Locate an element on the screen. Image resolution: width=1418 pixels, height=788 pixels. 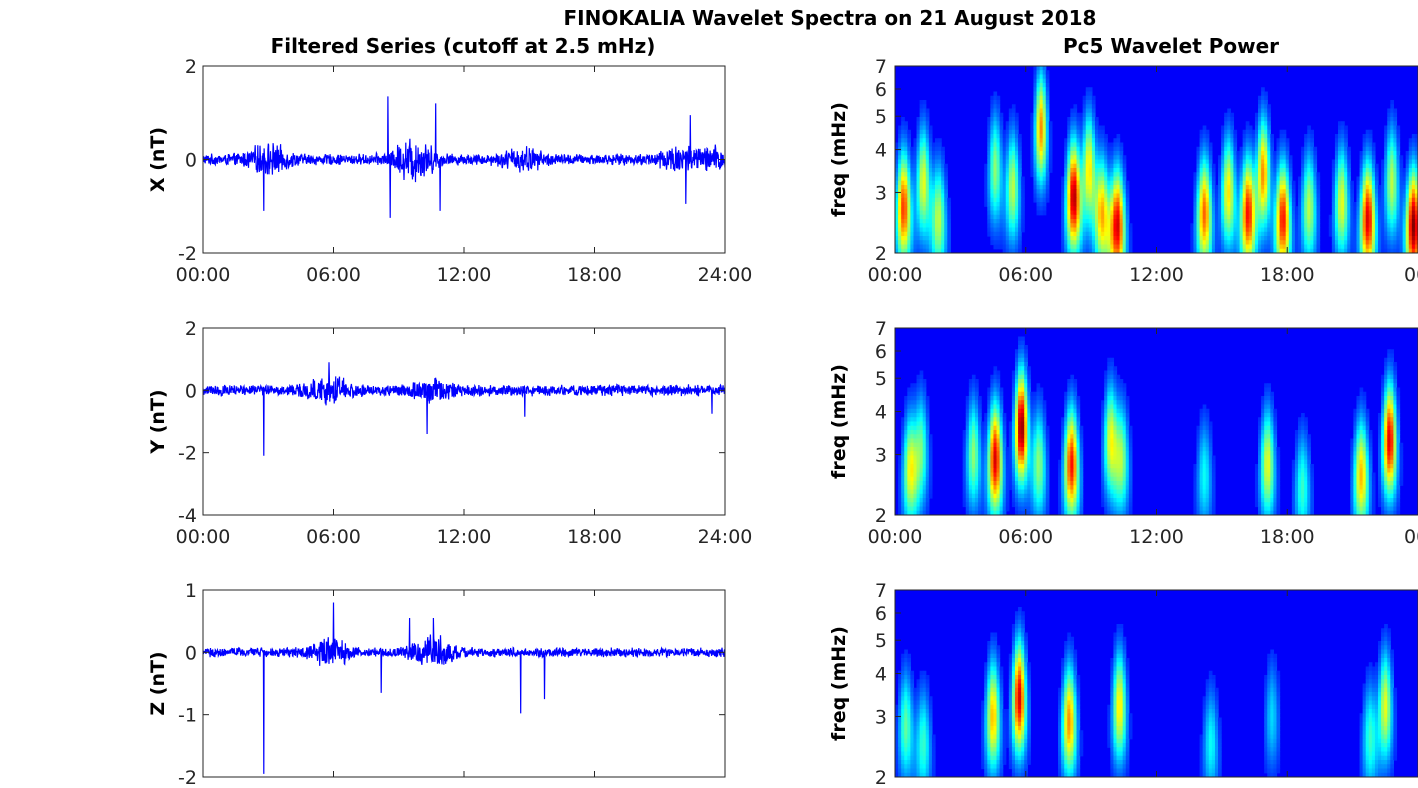
y-tick-label: -1 is located at coordinates (187, 716).